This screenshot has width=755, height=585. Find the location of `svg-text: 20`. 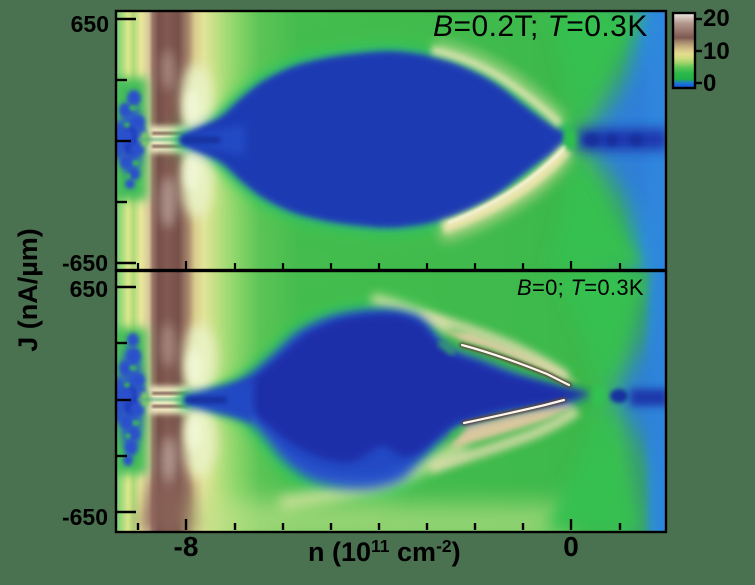

svg-text: 20 is located at coordinates (716, 18).